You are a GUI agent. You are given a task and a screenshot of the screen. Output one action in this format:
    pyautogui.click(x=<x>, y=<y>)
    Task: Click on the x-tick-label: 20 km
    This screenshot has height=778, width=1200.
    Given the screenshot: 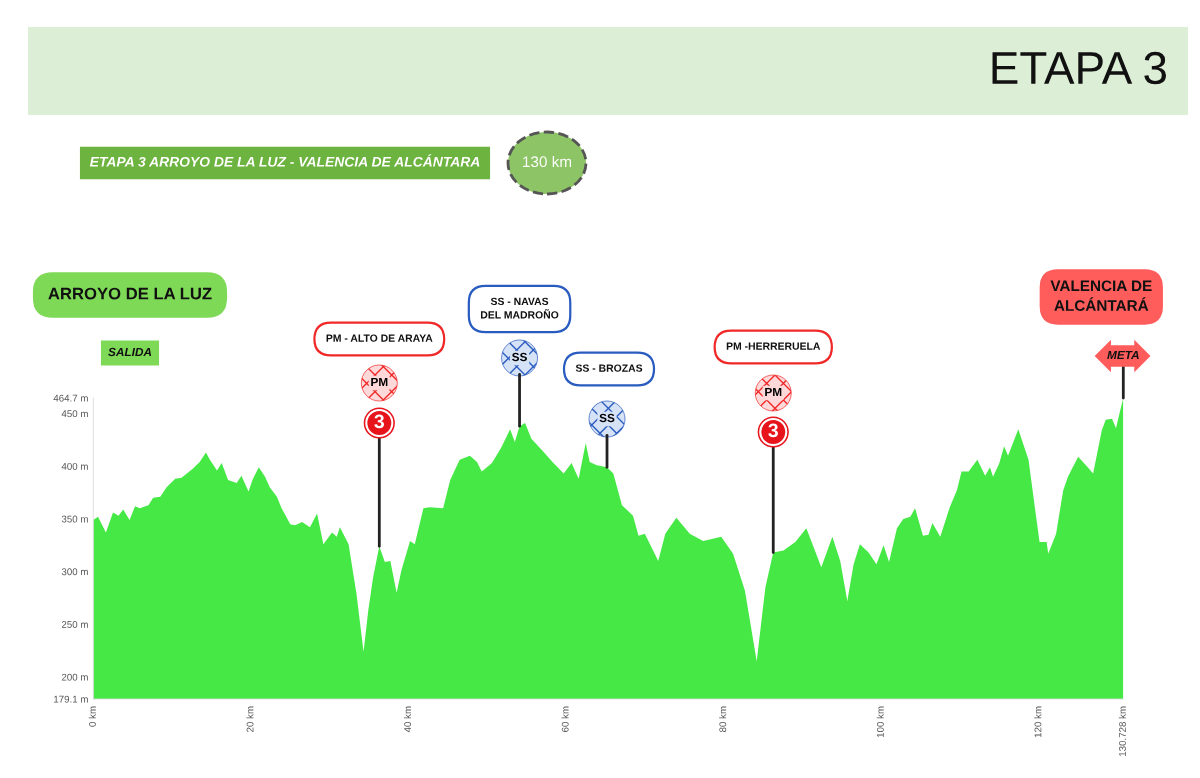 What is the action you would take?
    pyautogui.click(x=250, y=719)
    